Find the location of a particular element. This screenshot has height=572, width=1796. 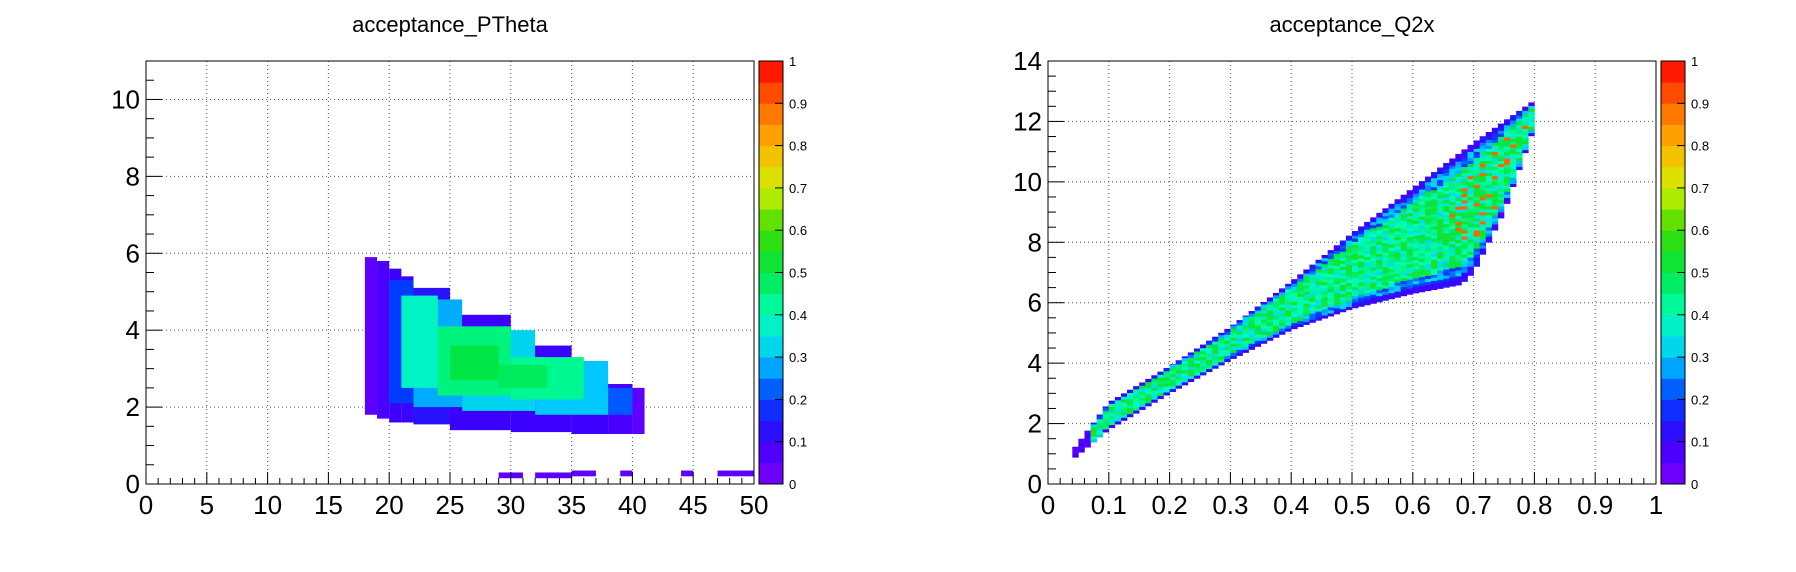

y-tick-label: 0 is located at coordinates (133, 484).